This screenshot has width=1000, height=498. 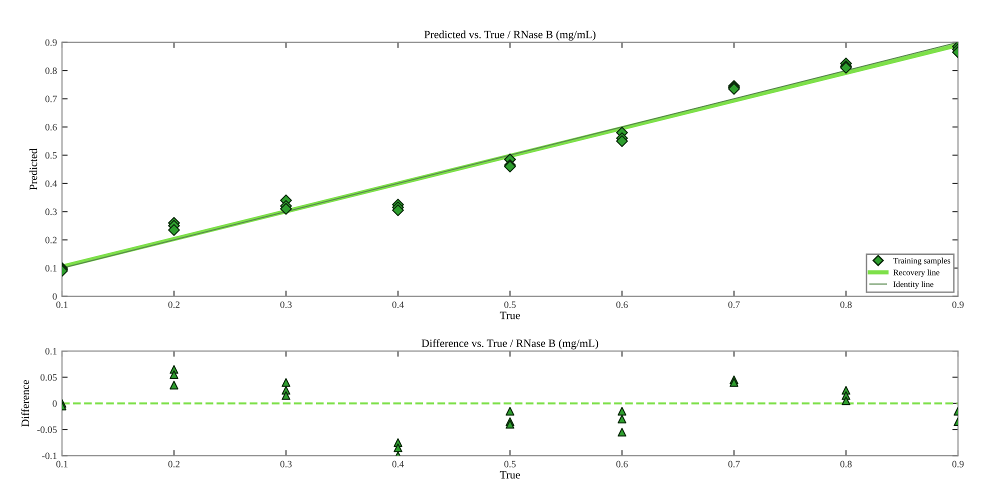 What do you see at coordinates (48, 377) in the screenshot?
I see `y-tick-label: 0.05` at bounding box center [48, 377].